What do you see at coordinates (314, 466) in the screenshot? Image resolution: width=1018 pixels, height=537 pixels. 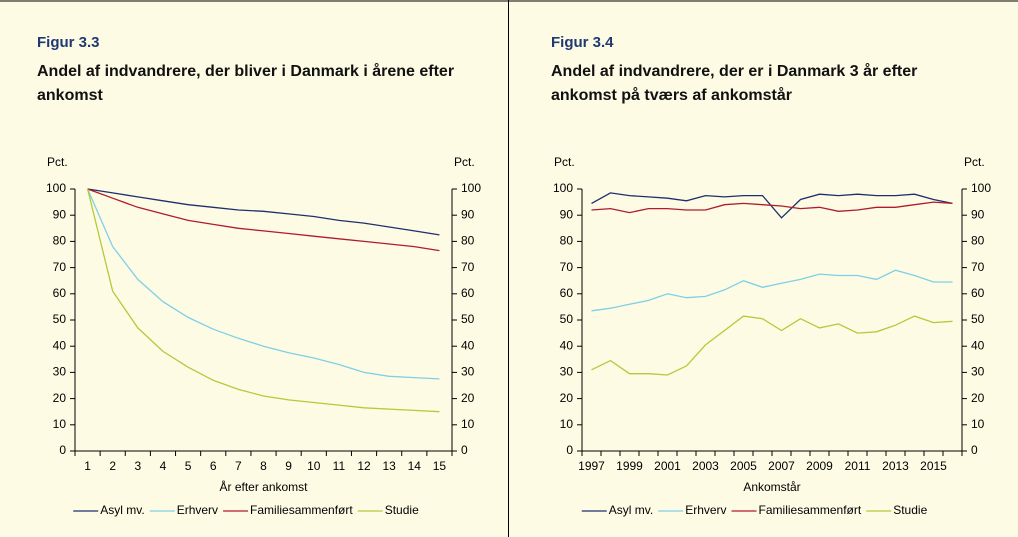 I see `x-tick-label: 10` at bounding box center [314, 466].